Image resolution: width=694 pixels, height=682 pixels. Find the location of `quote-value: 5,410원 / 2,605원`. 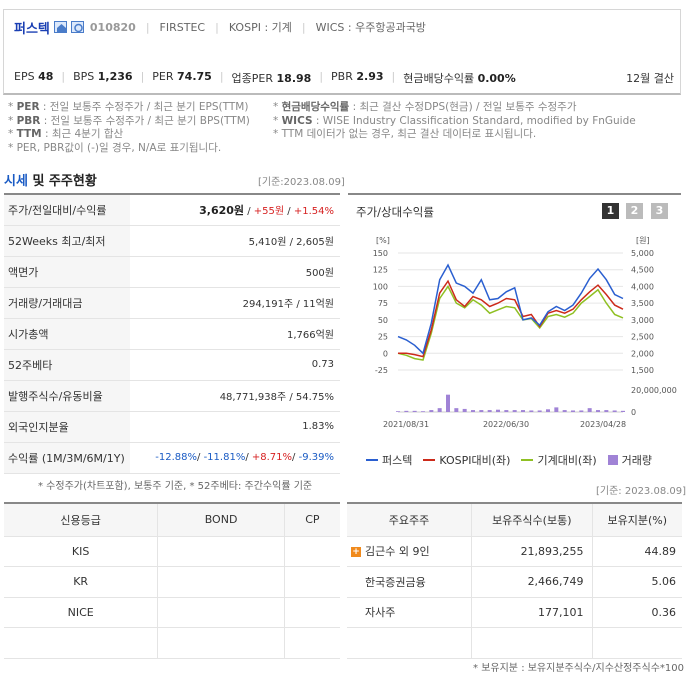

quote-value: 5,410원 / 2,605원 is located at coordinates (235, 241).